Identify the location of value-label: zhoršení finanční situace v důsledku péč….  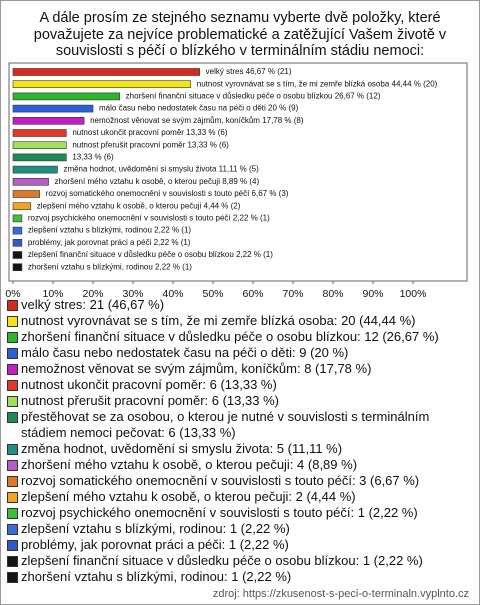
(253, 96).